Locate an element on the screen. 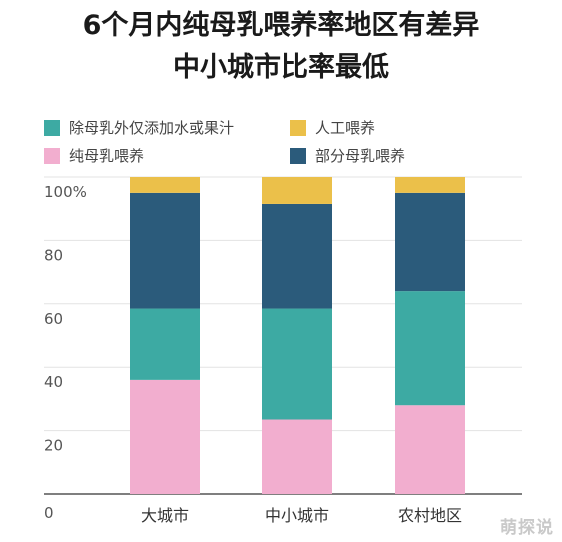 The height and width of the screenshot is (542, 562). legend-item-exclusive: 纯母乳喂养 is located at coordinates (94, 155).